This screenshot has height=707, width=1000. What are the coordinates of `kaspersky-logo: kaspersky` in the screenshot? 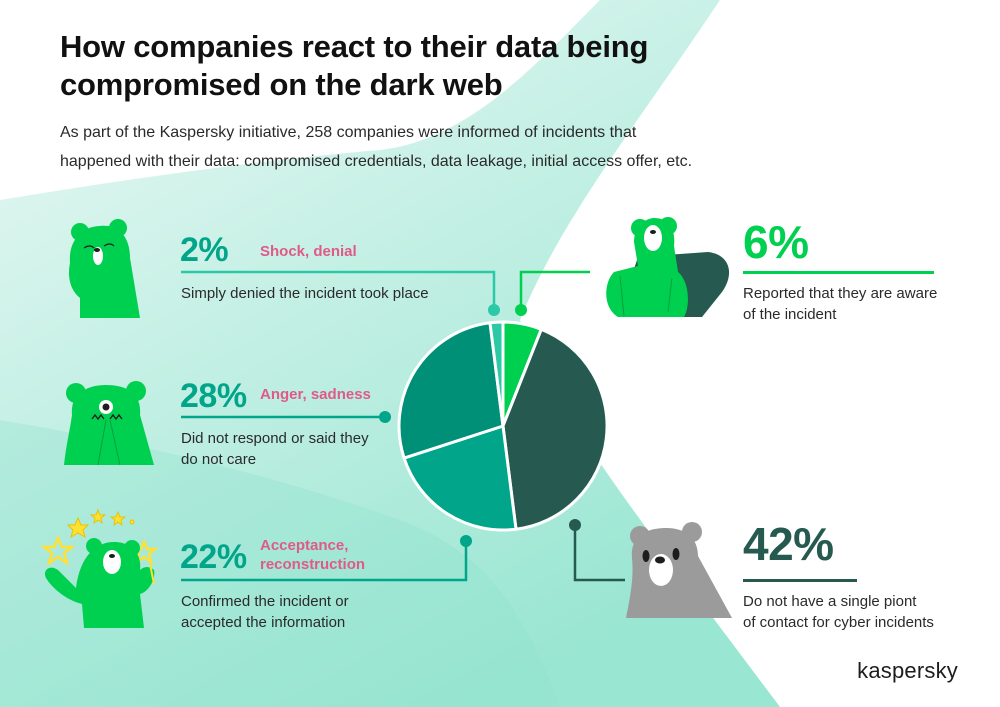 It's located at (907, 670).